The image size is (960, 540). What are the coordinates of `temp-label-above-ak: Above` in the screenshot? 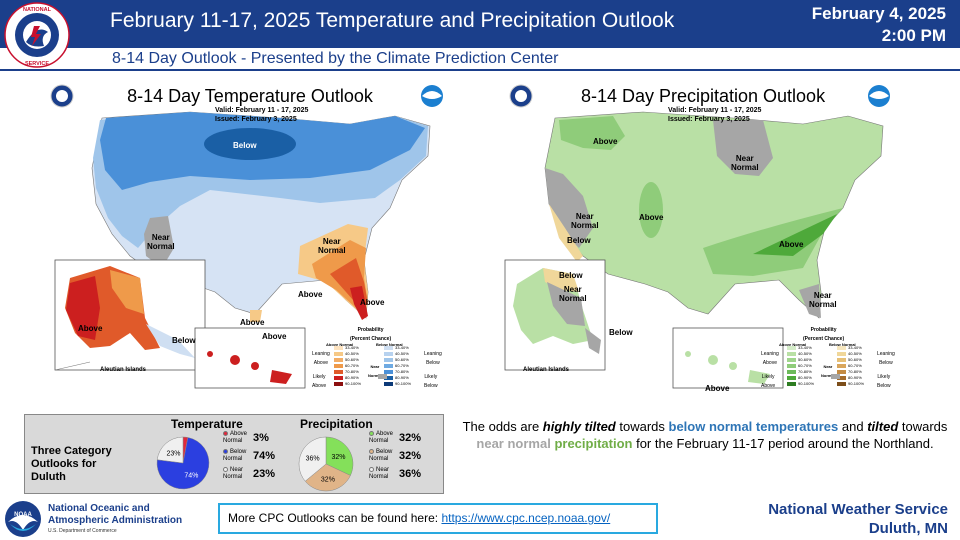 It's located at (90, 328).